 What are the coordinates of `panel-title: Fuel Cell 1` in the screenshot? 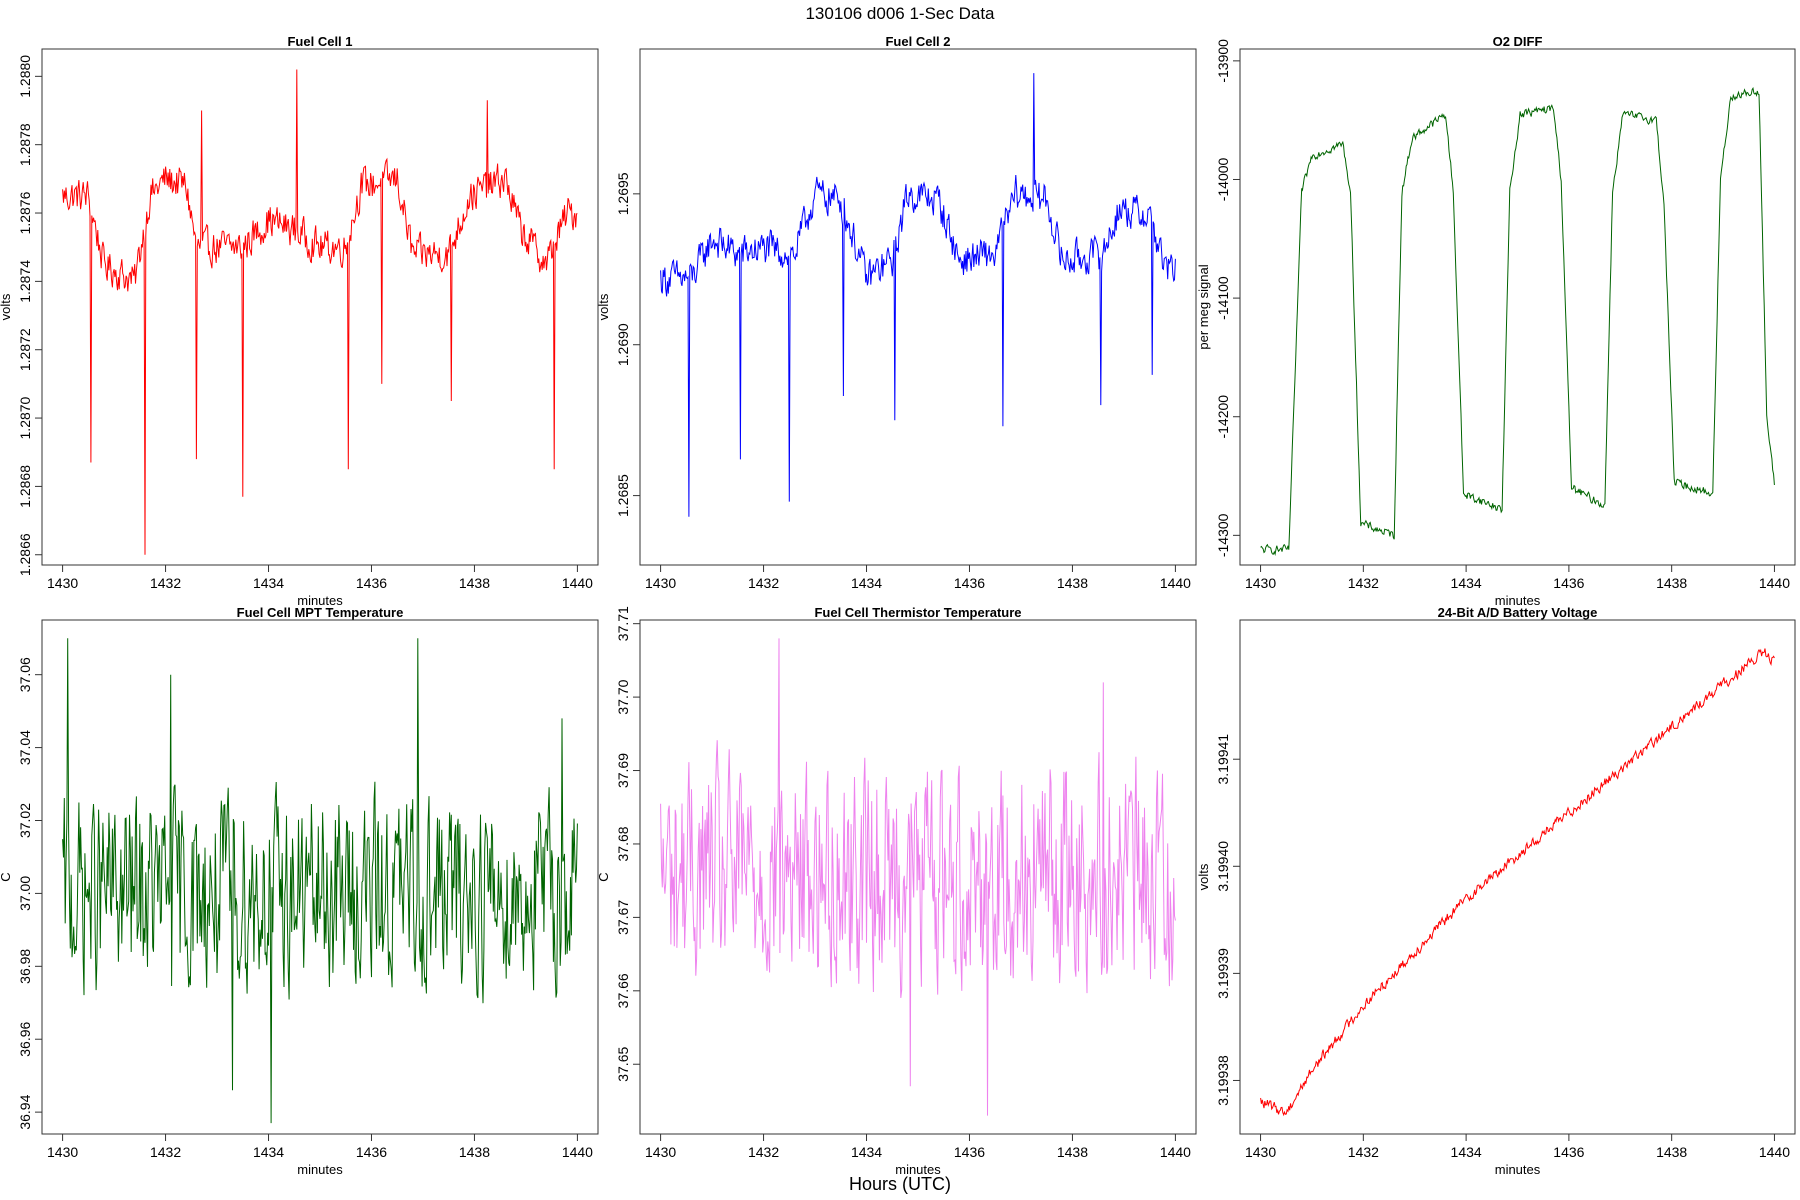 It's located at (319, 41).